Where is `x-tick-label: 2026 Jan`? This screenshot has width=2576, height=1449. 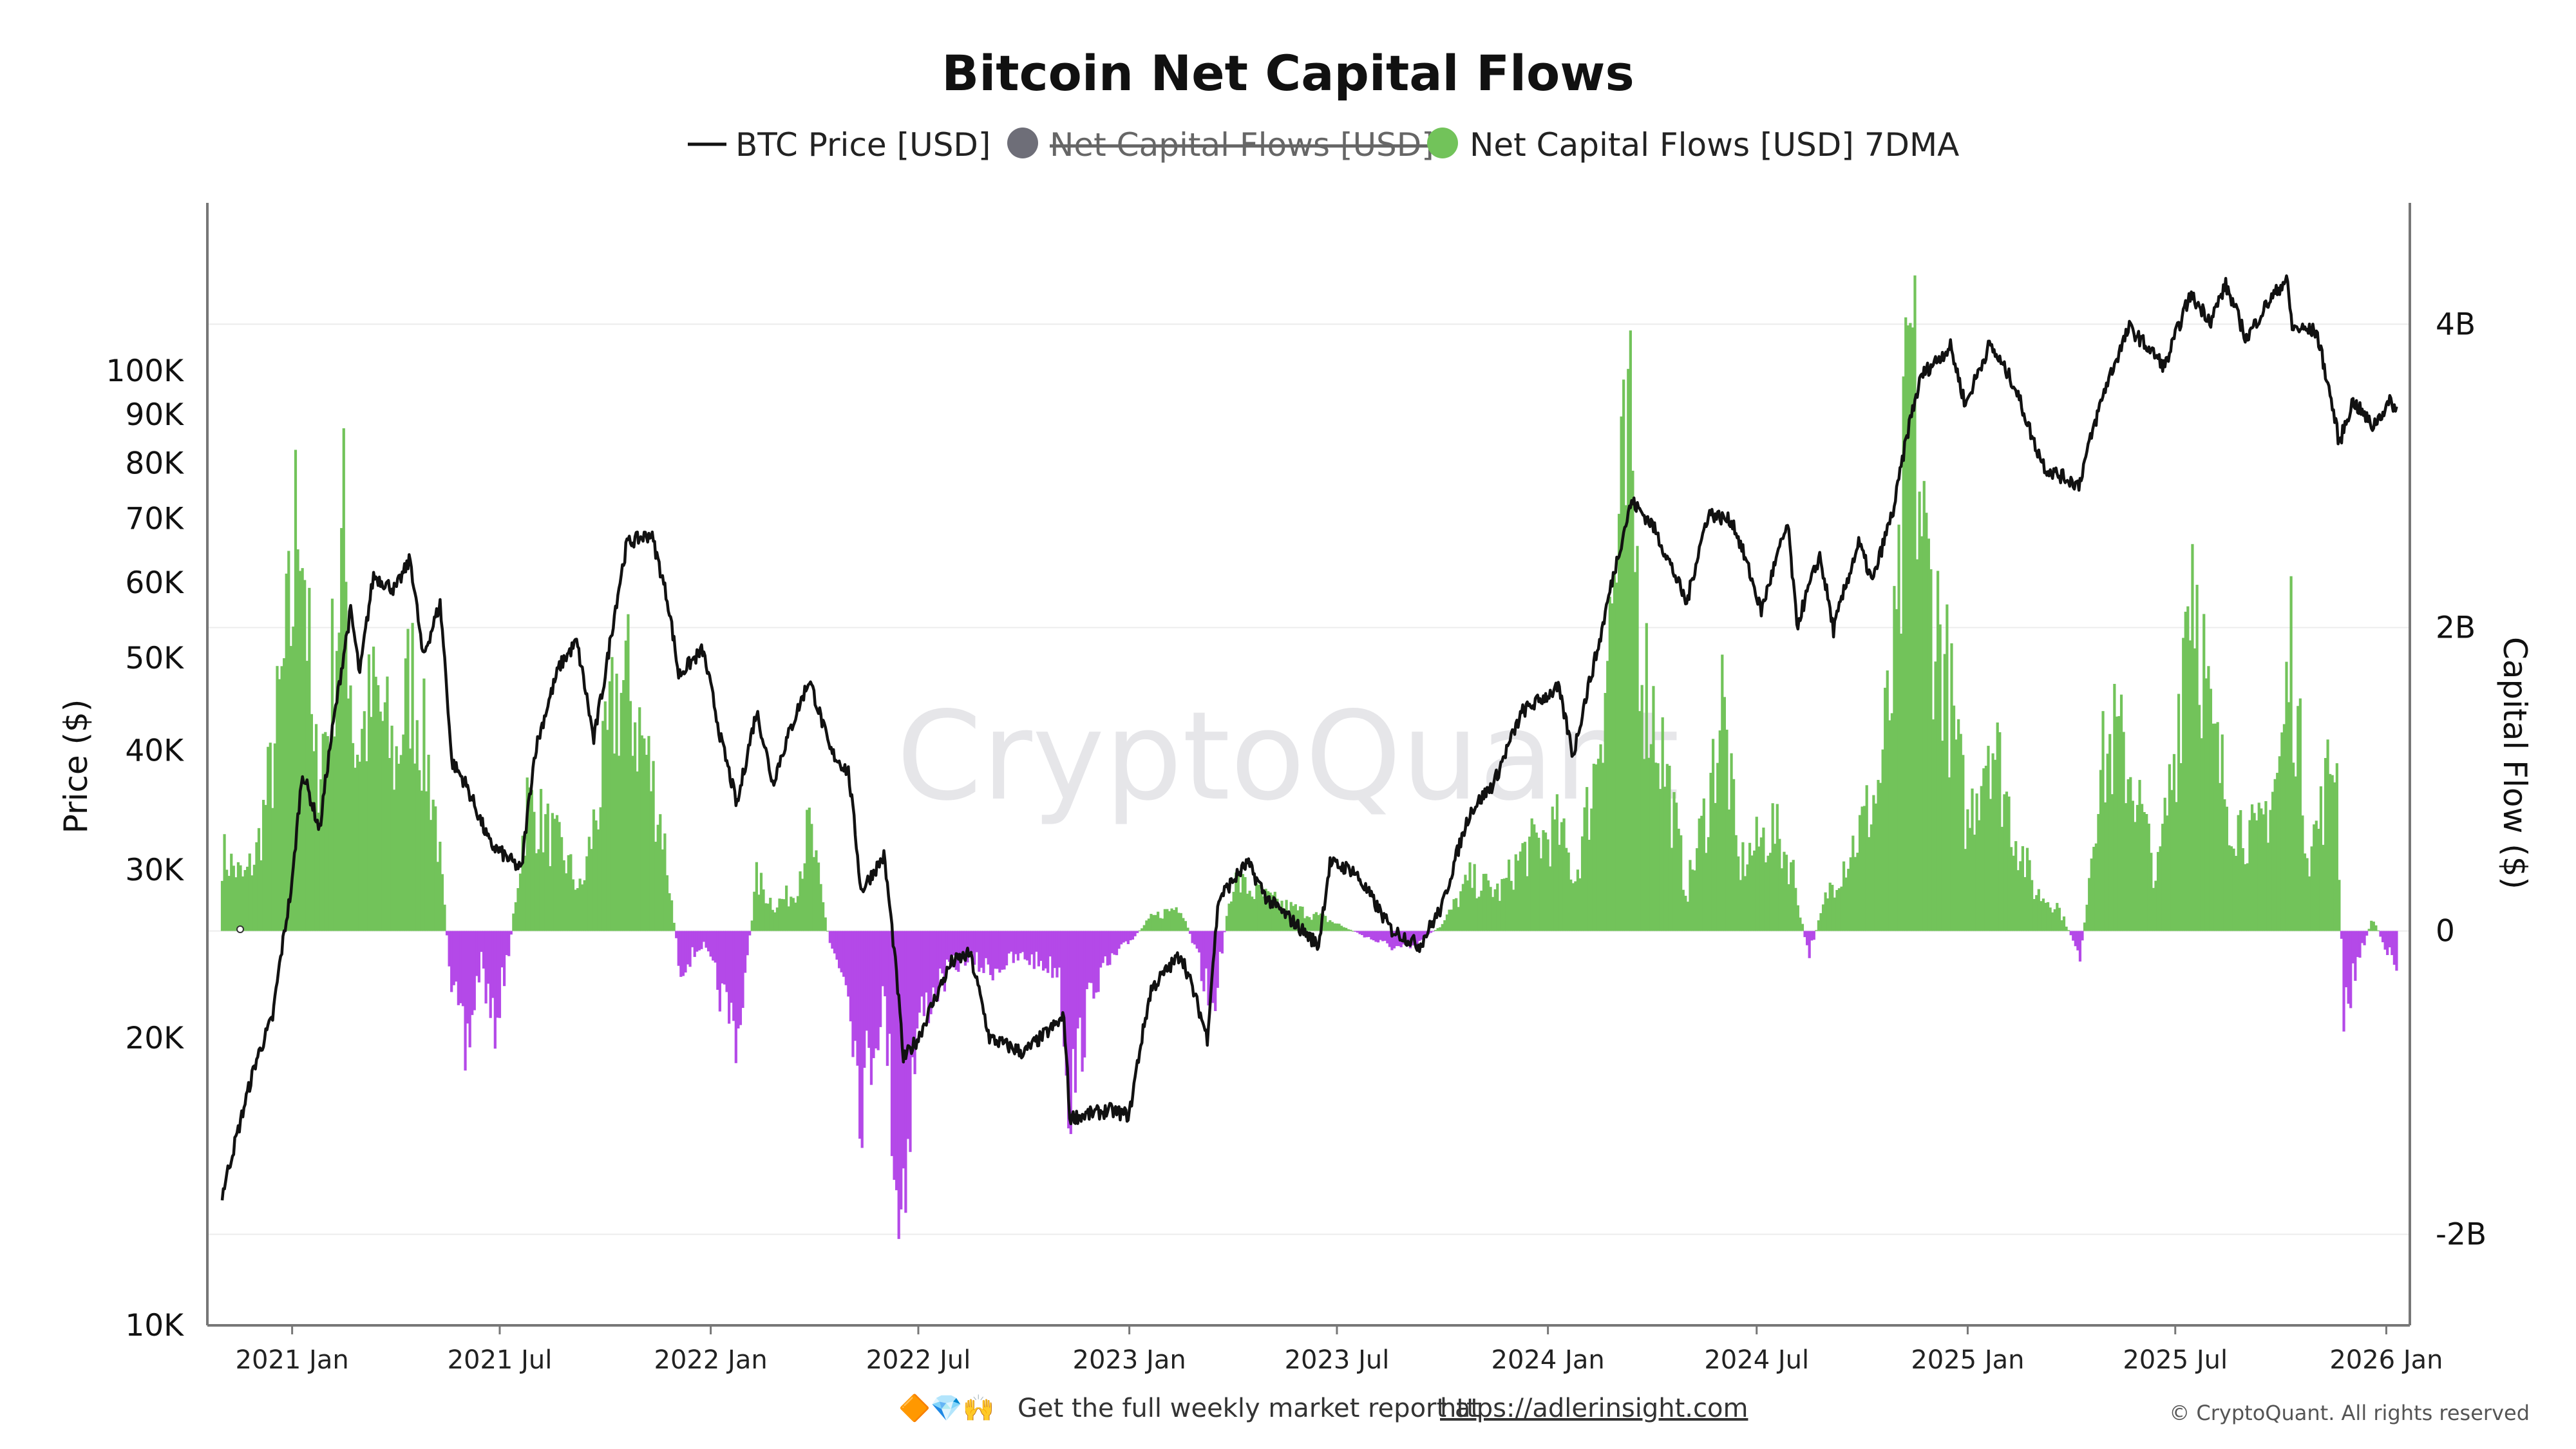 x-tick-label: 2026 Jan is located at coordinates (2386, 1360).